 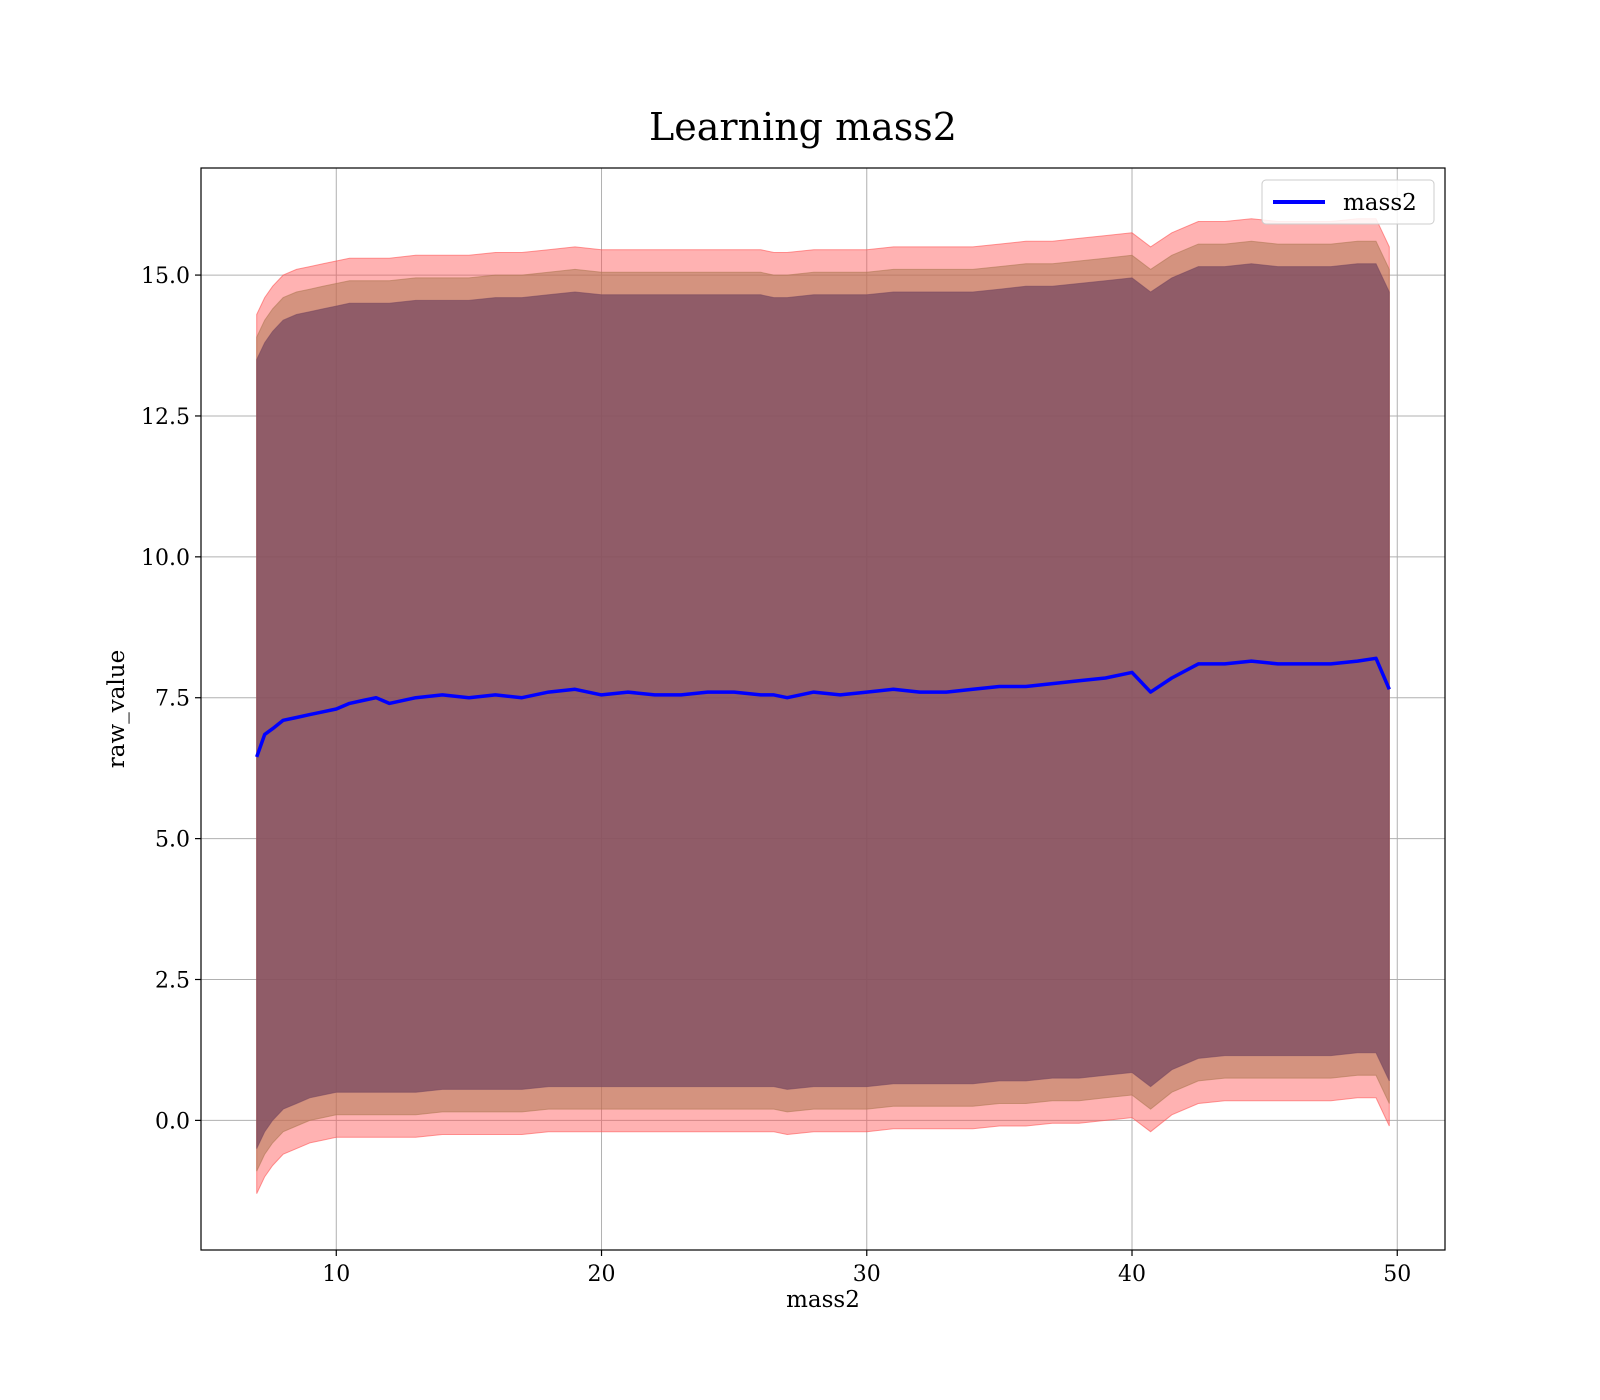 I want to click on legend: mass2, so click(x=1348, y=202).